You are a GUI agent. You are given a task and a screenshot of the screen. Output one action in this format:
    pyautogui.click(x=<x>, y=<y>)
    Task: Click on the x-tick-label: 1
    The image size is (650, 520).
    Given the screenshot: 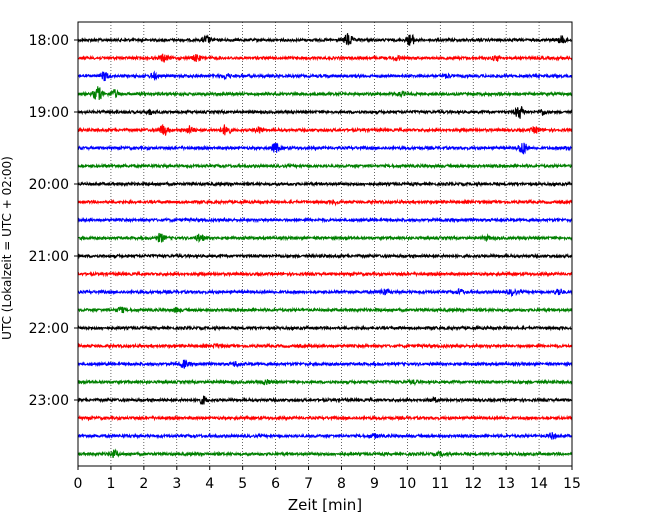 What is the action you would take?
    pyautogui.click(x=110, y=484)
    